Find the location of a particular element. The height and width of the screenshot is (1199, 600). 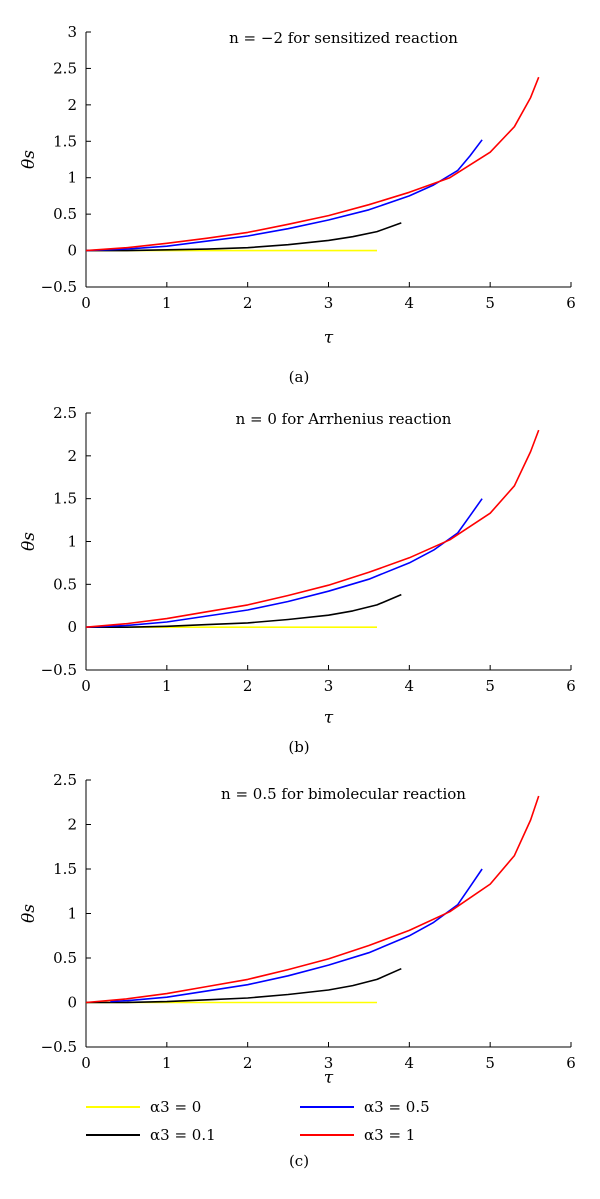

panel-annotation: n = −2 for sensitized reaction is located at coordinates (343, 38).